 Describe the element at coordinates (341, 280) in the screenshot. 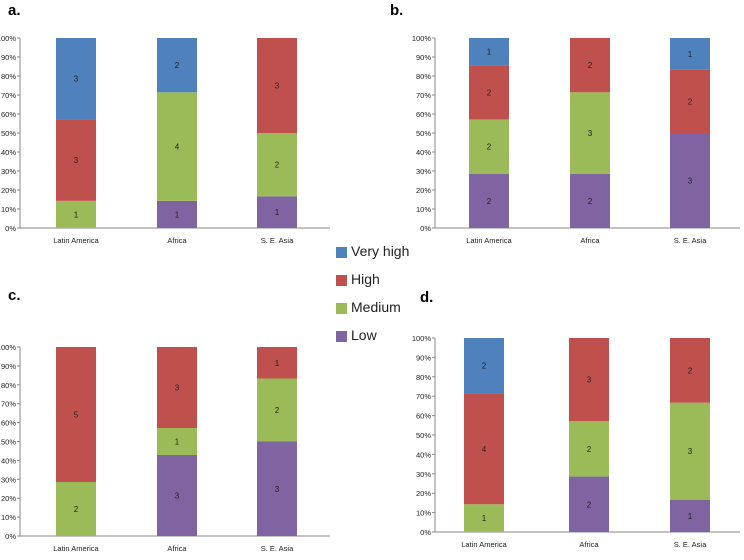

I see `legend-swatch-high` at that location.